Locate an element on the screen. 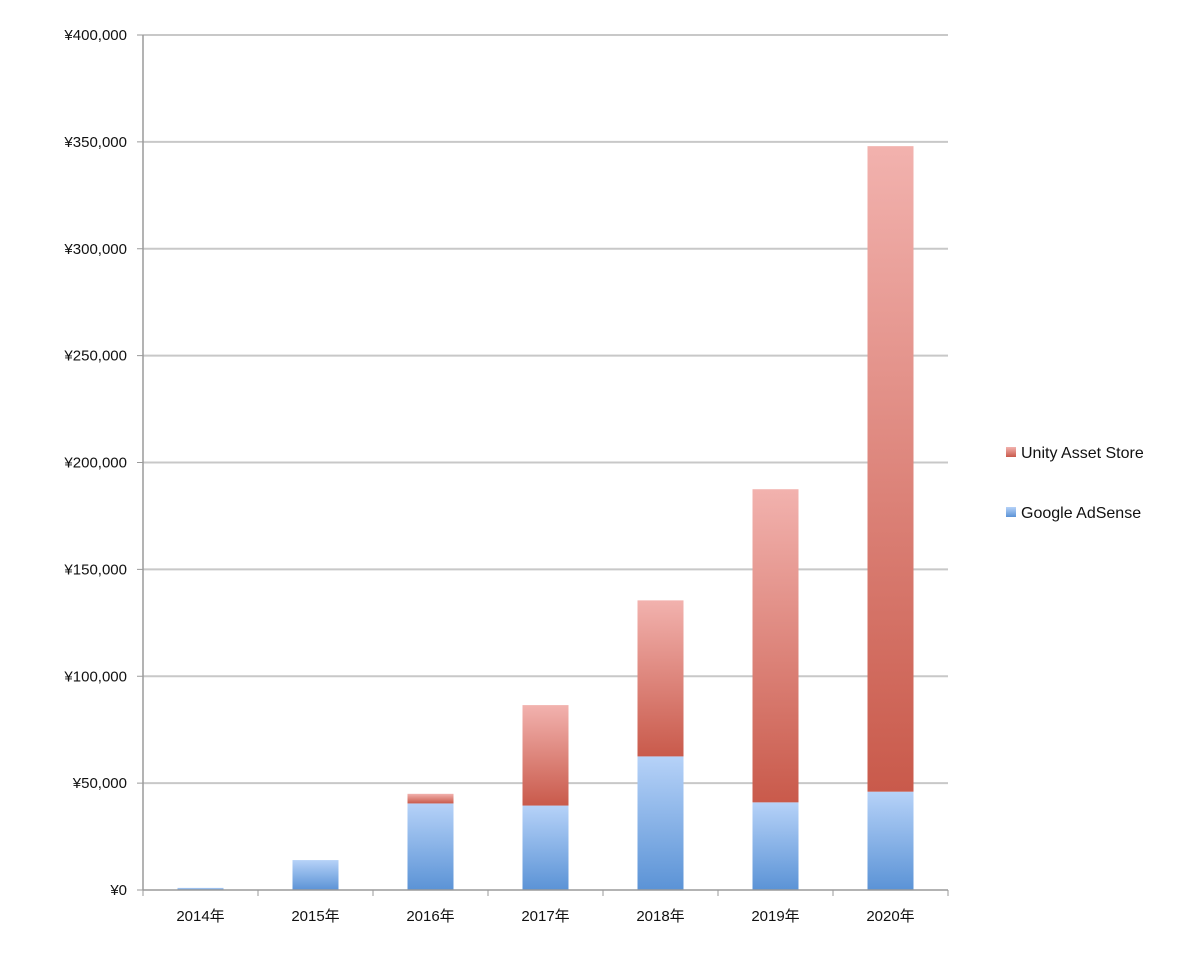 This screenshot has width=1200, height=960. legend-swatch-unity is located at coordinates (1011, 452).